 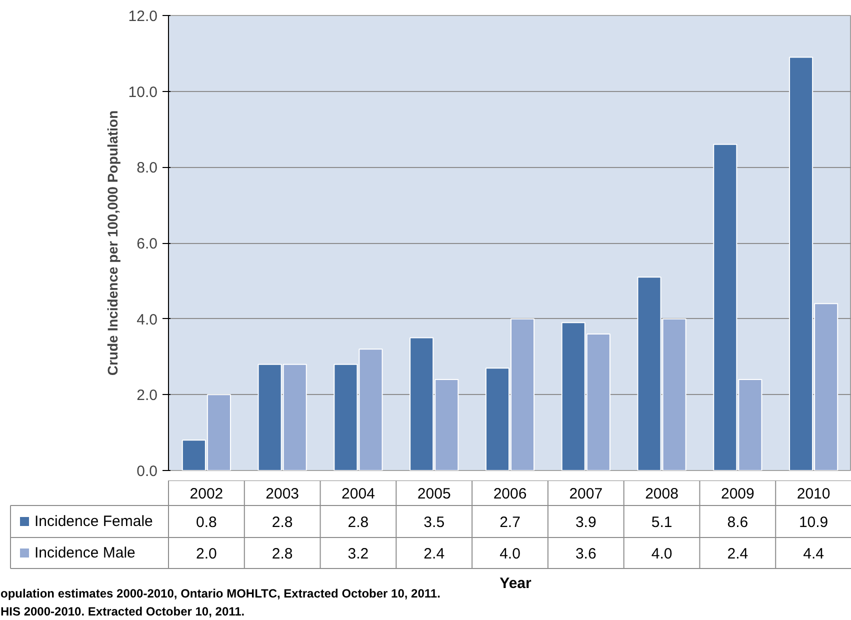 I want to click on data-label: 3.2, so click(x=358, y=554).